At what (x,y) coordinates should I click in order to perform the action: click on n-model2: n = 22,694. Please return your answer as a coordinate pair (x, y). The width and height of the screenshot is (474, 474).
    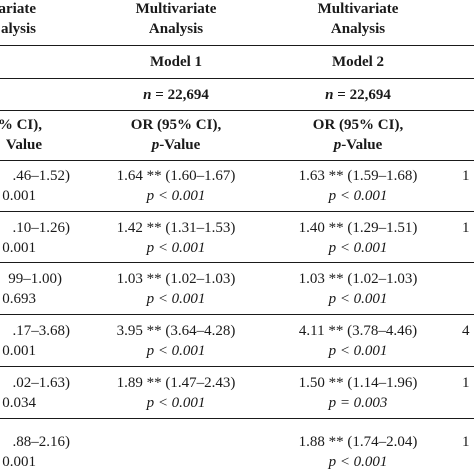
    Looking at the image, I should click on (358, 95).